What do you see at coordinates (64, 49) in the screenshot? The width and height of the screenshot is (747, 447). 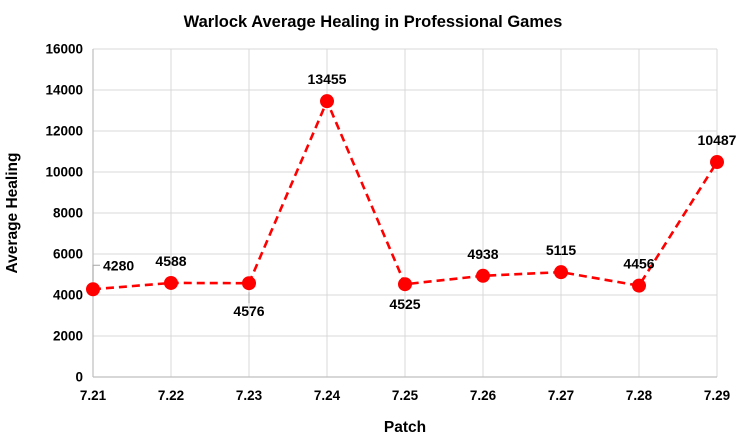 I see `y-tick-label: 16000` at bounding box center [64, 49].